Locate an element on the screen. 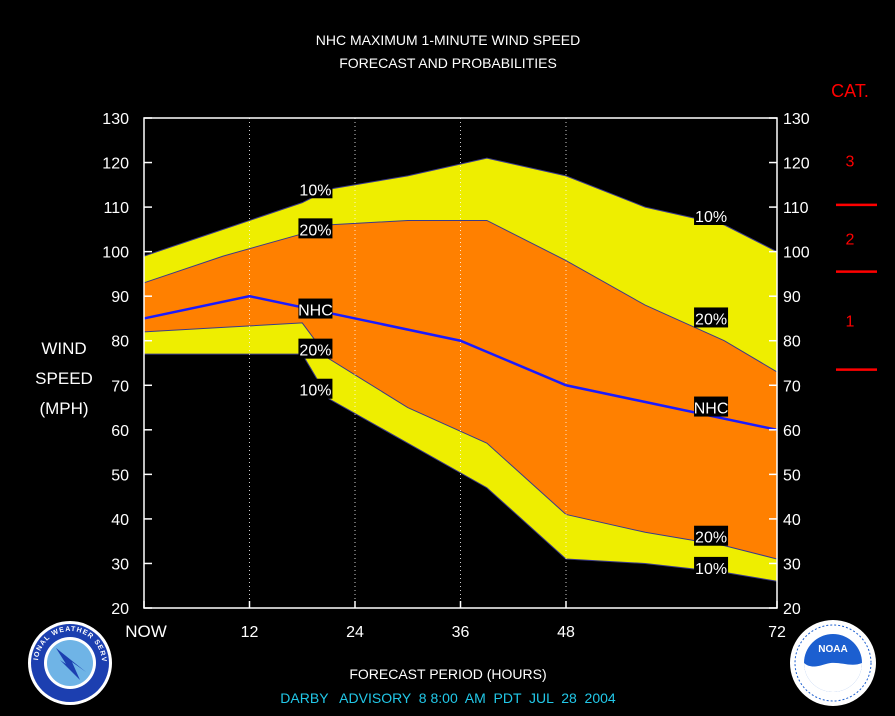 The image size is (895, 716). advisory-footer: DARBY ADVISORY 8 8:00 AM PDT JUL 28 2004 is located at coordinates (448, 698).